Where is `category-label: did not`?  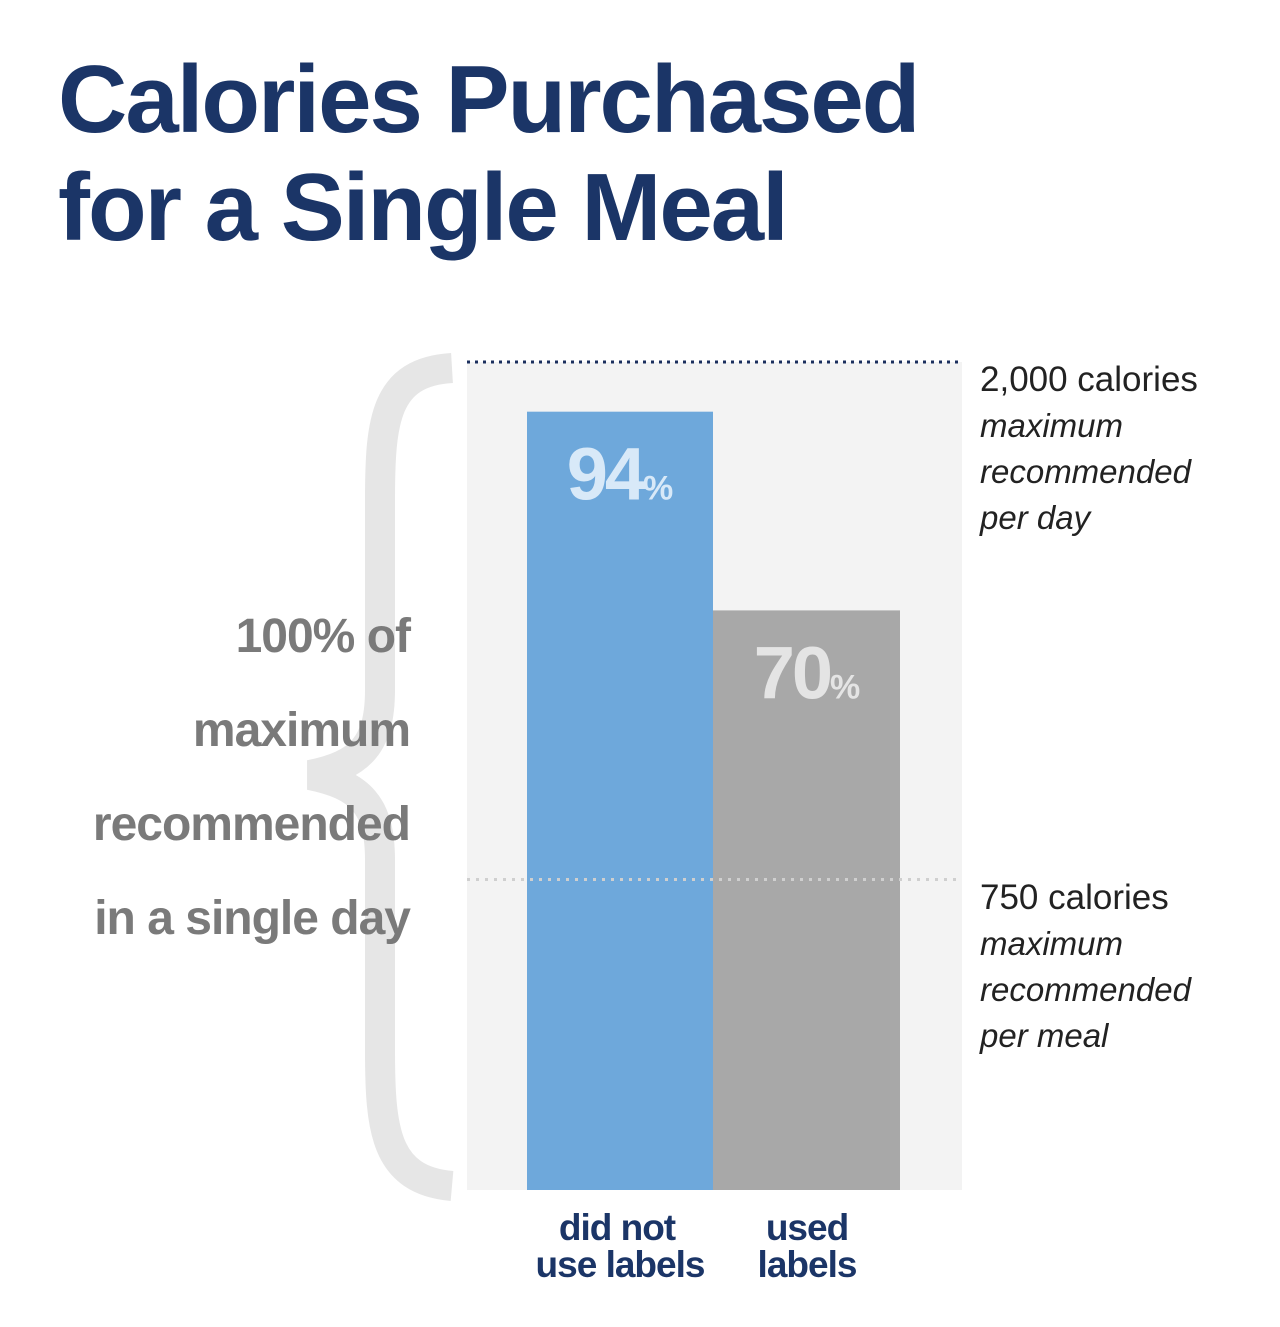
category-label: did not is located at coordinates (617, 1227).